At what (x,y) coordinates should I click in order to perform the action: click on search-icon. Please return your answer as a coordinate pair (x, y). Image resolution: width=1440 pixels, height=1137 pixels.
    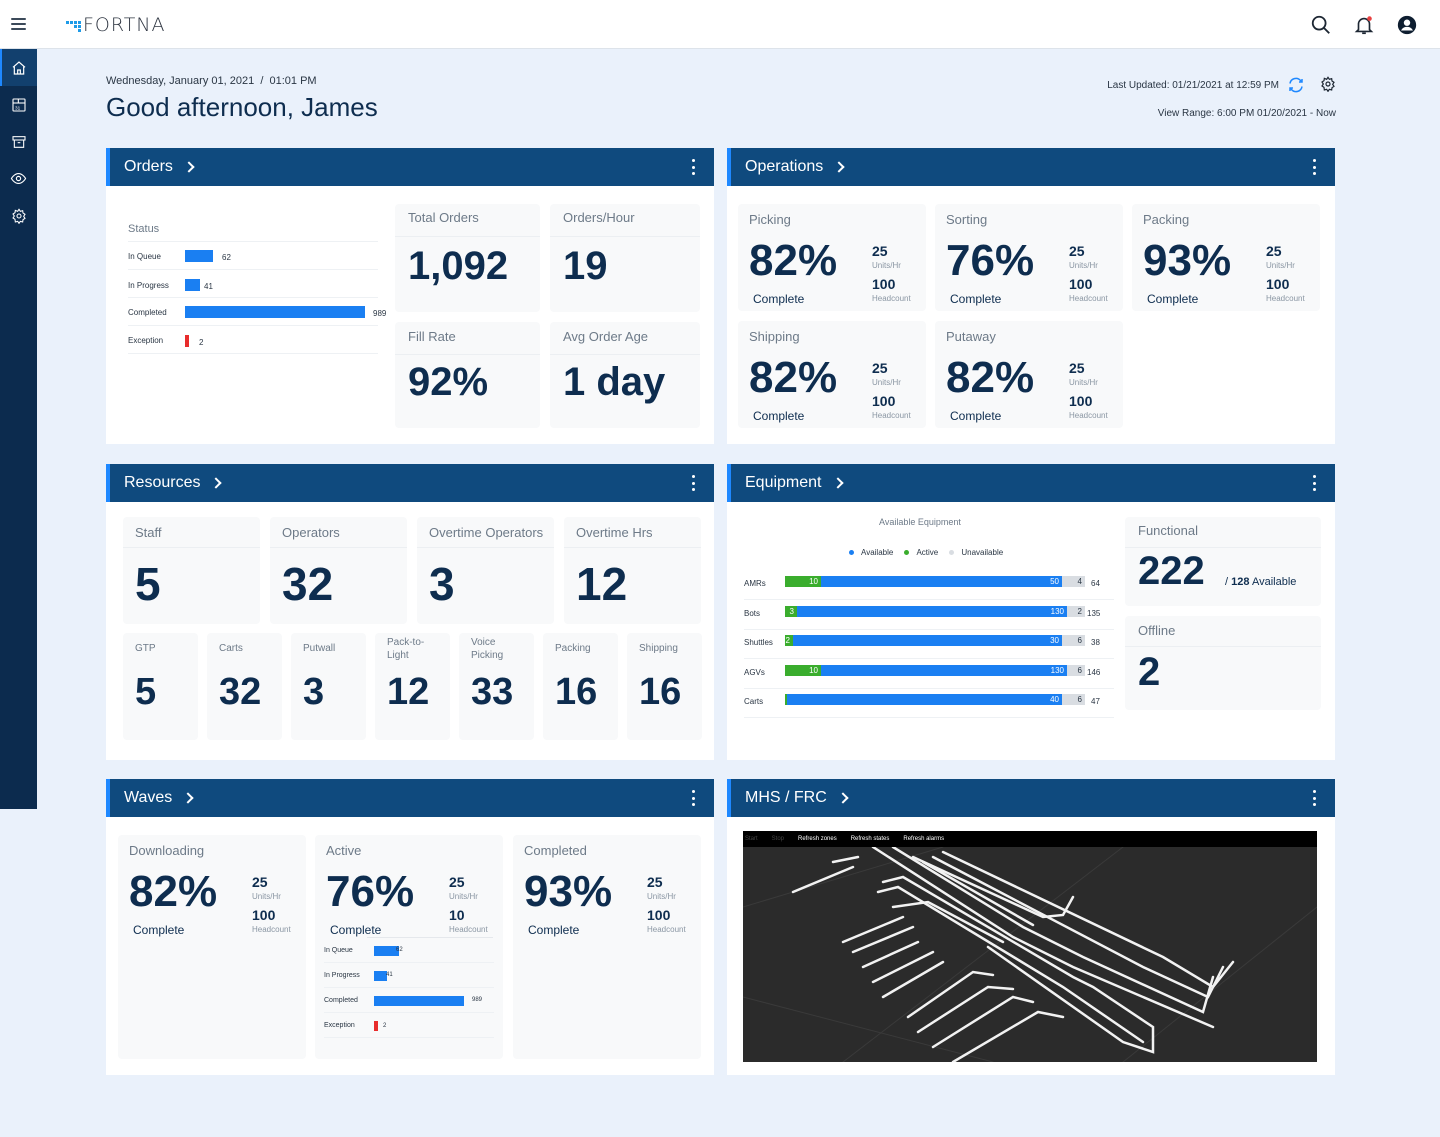
    Looking at the image, I should click on (1321, 25).